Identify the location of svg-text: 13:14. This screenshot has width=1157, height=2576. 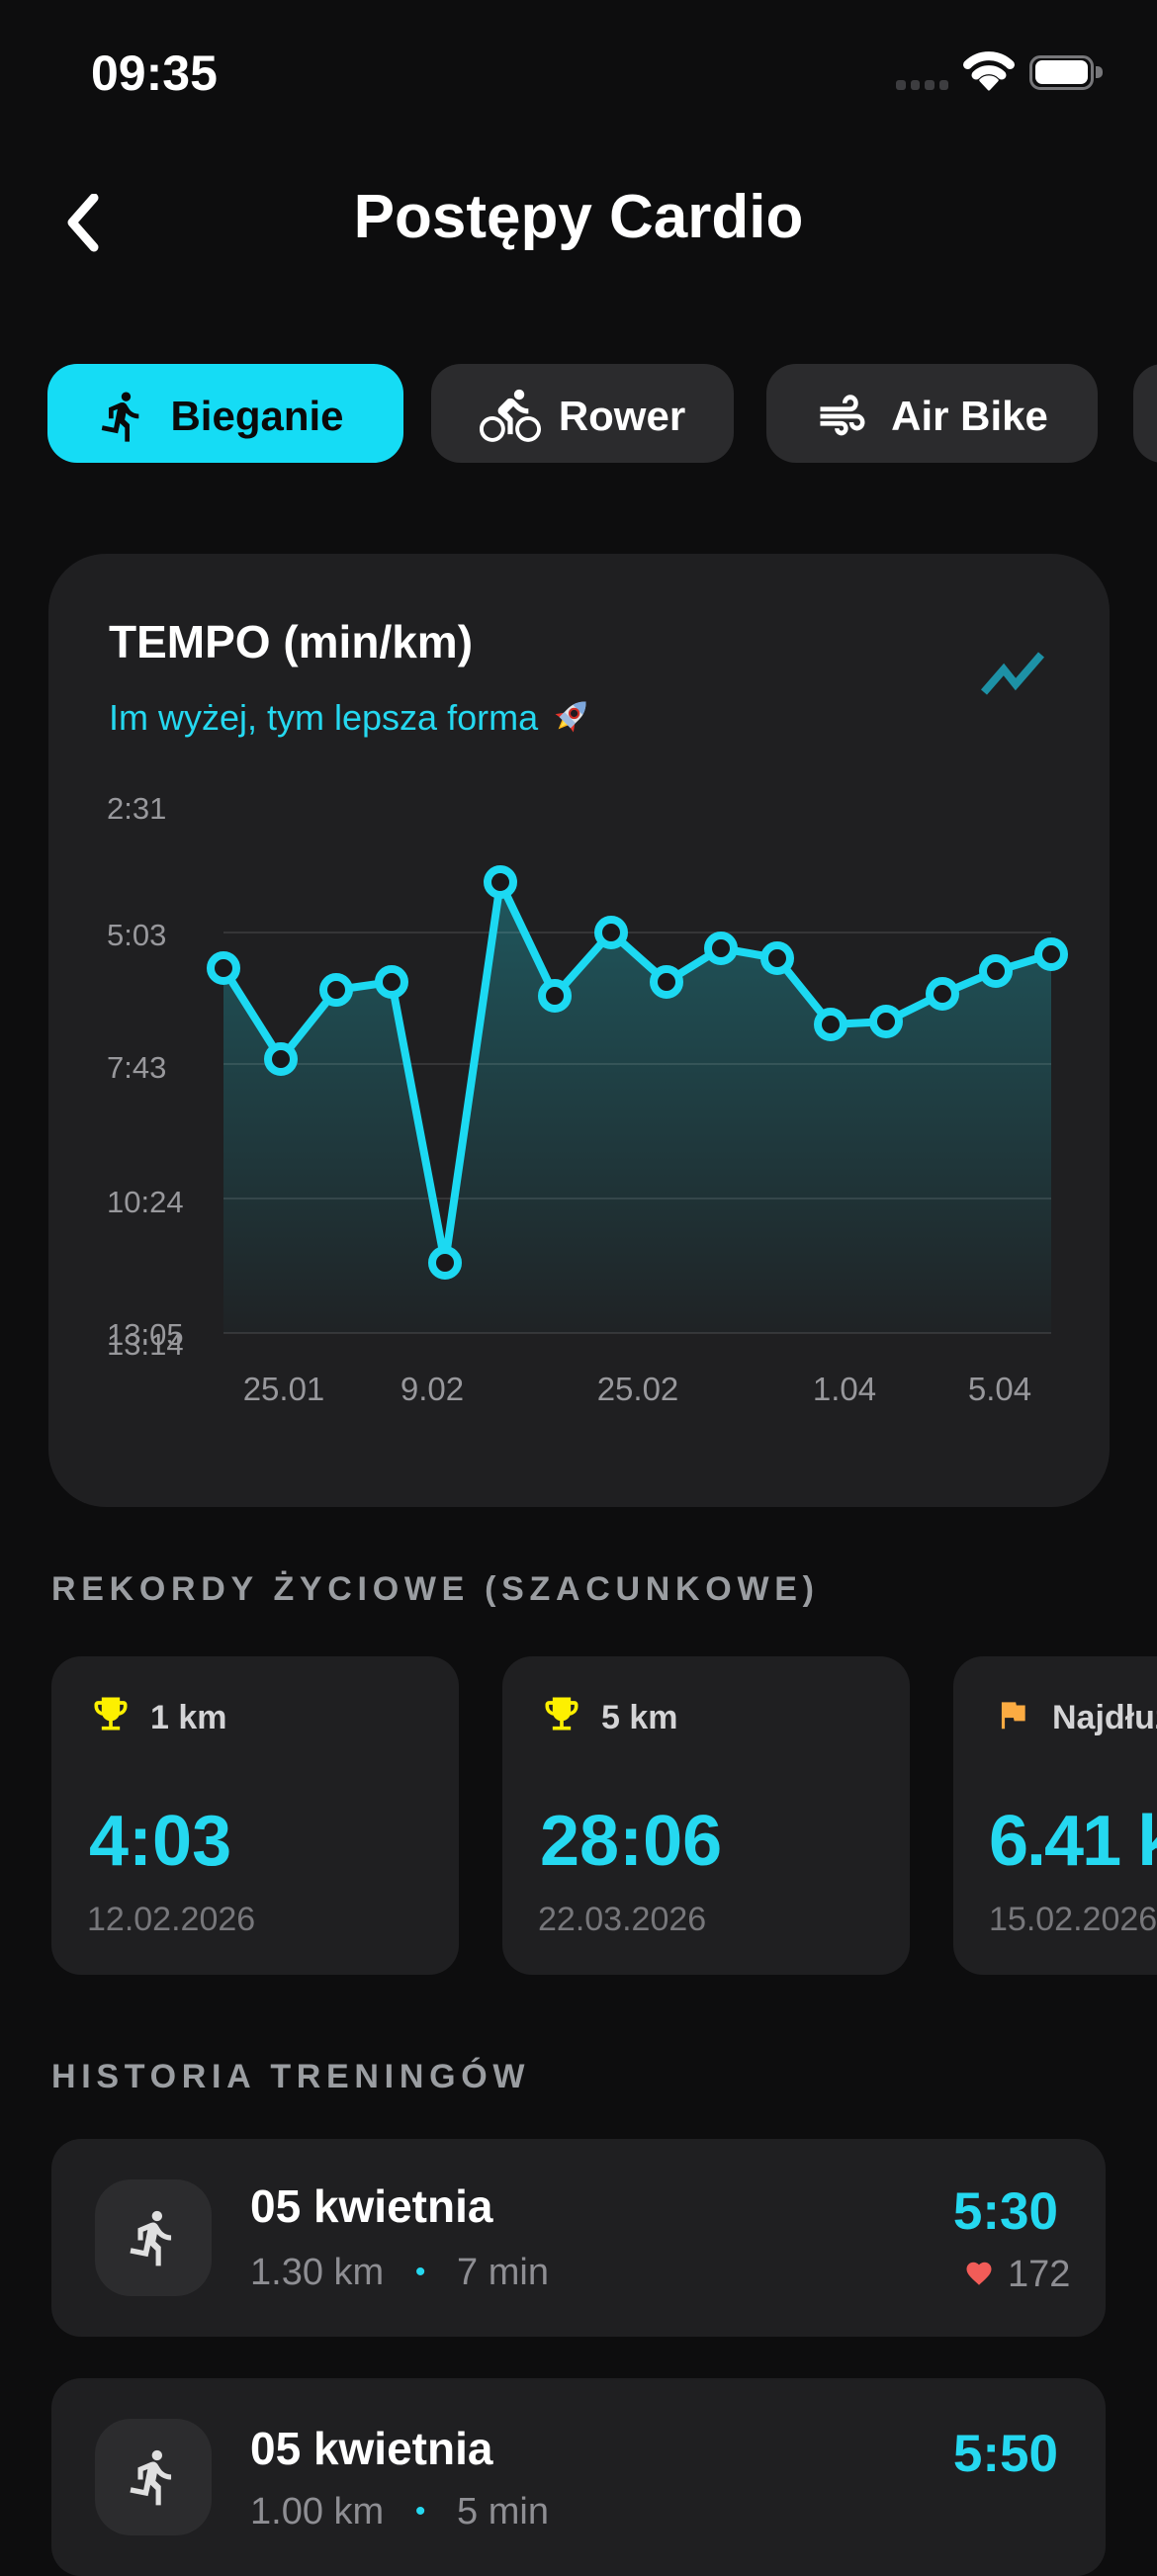
(145, 1344).